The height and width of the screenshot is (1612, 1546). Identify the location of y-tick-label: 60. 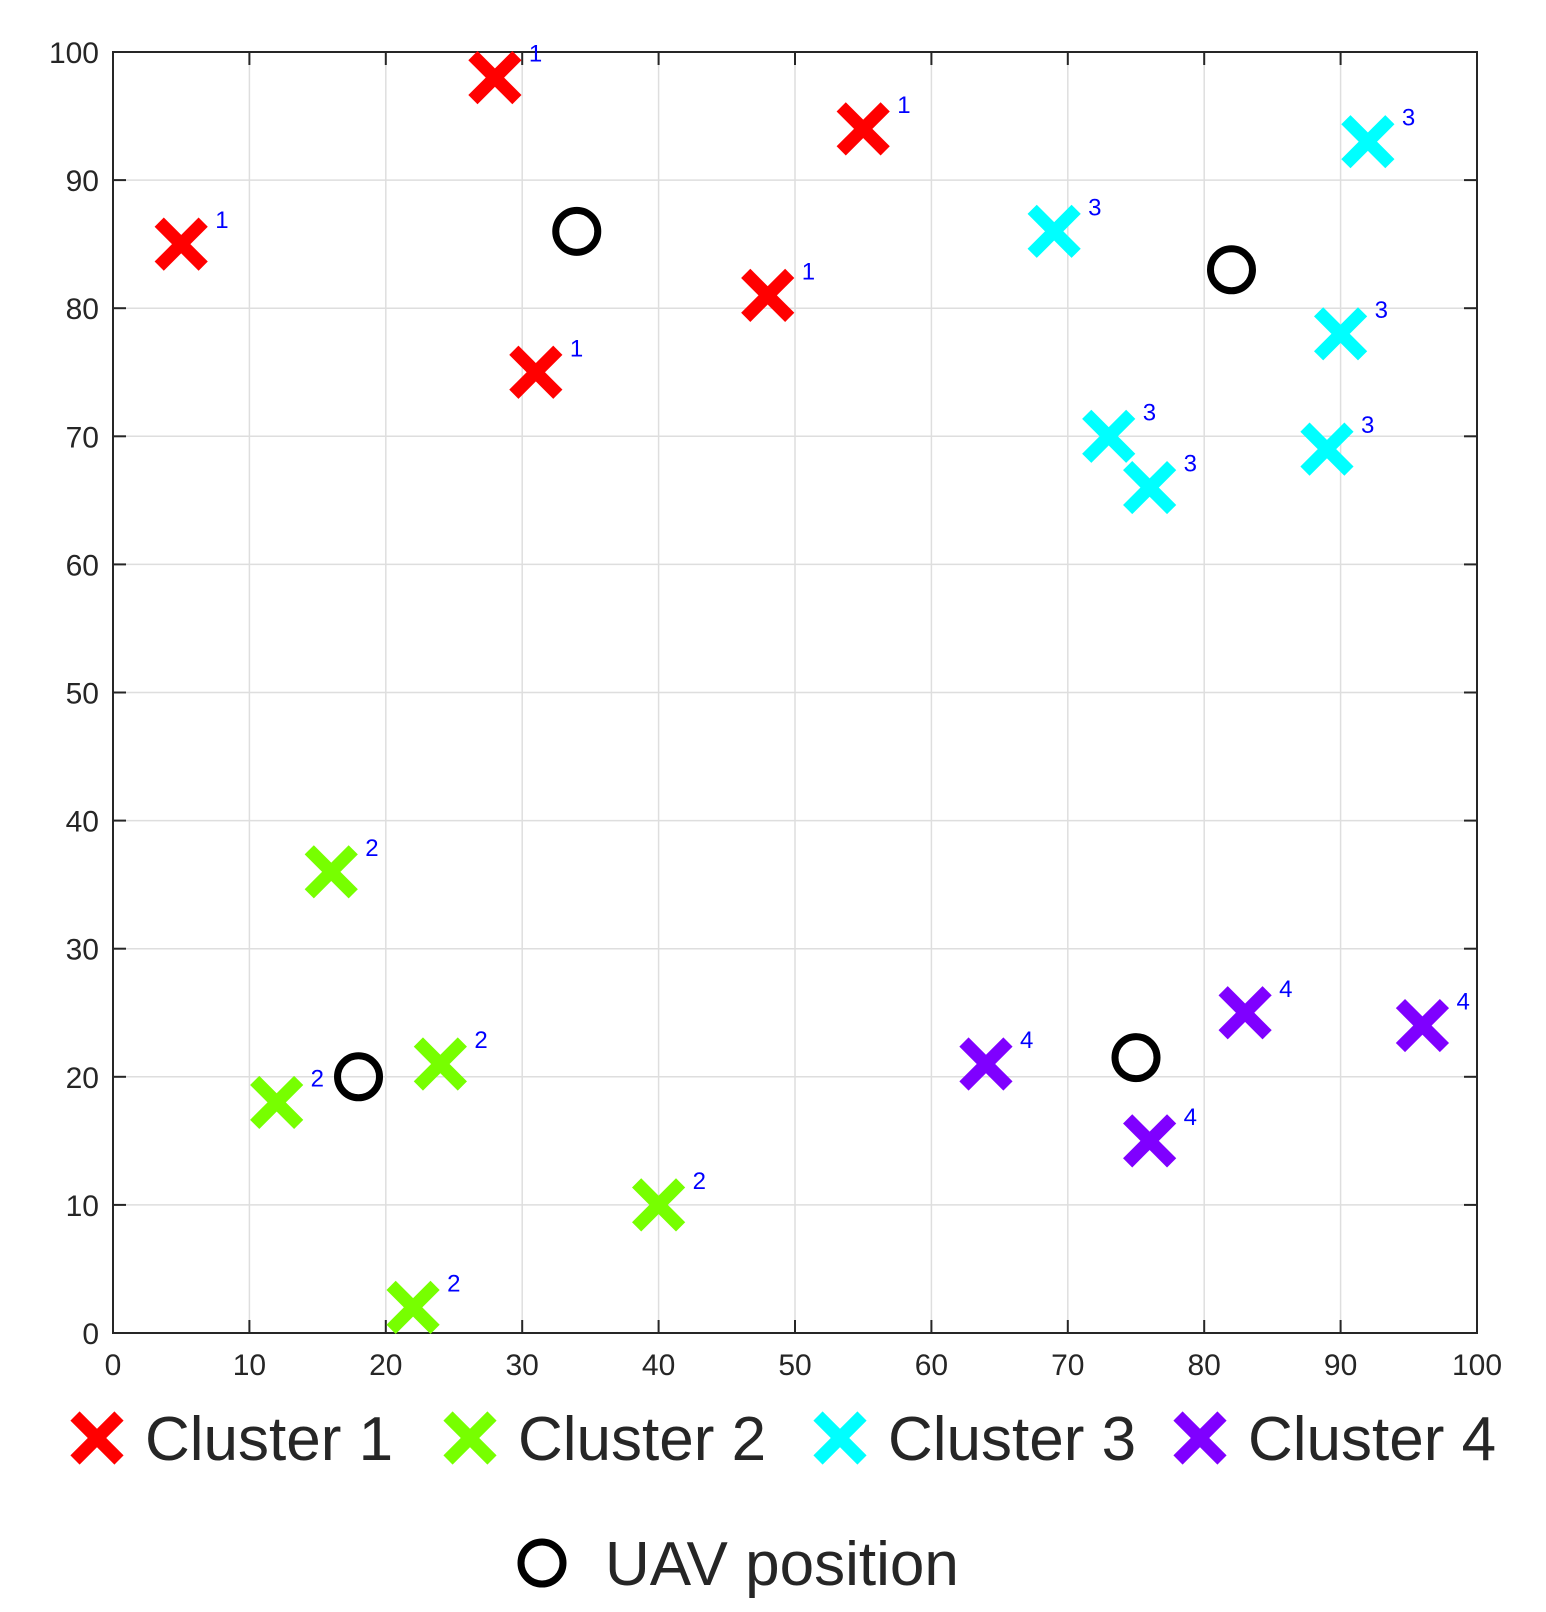
(82, 565).